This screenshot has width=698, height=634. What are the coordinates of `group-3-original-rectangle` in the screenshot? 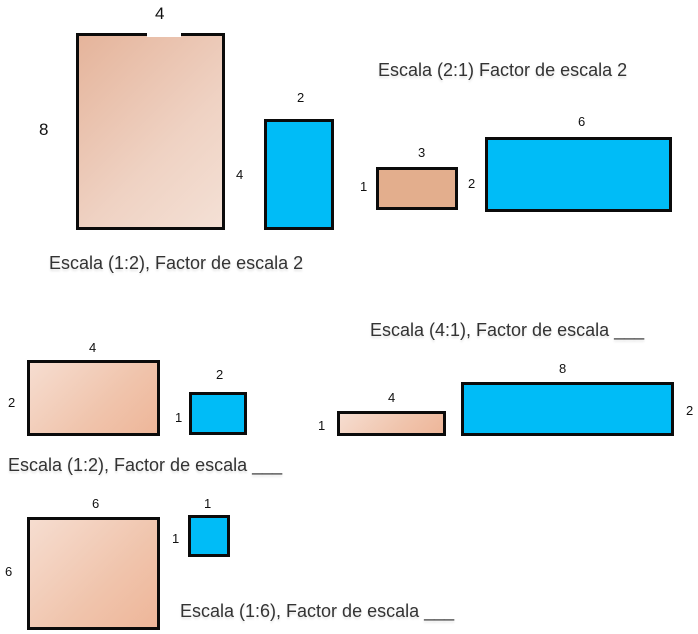 It's located at (93, 398).